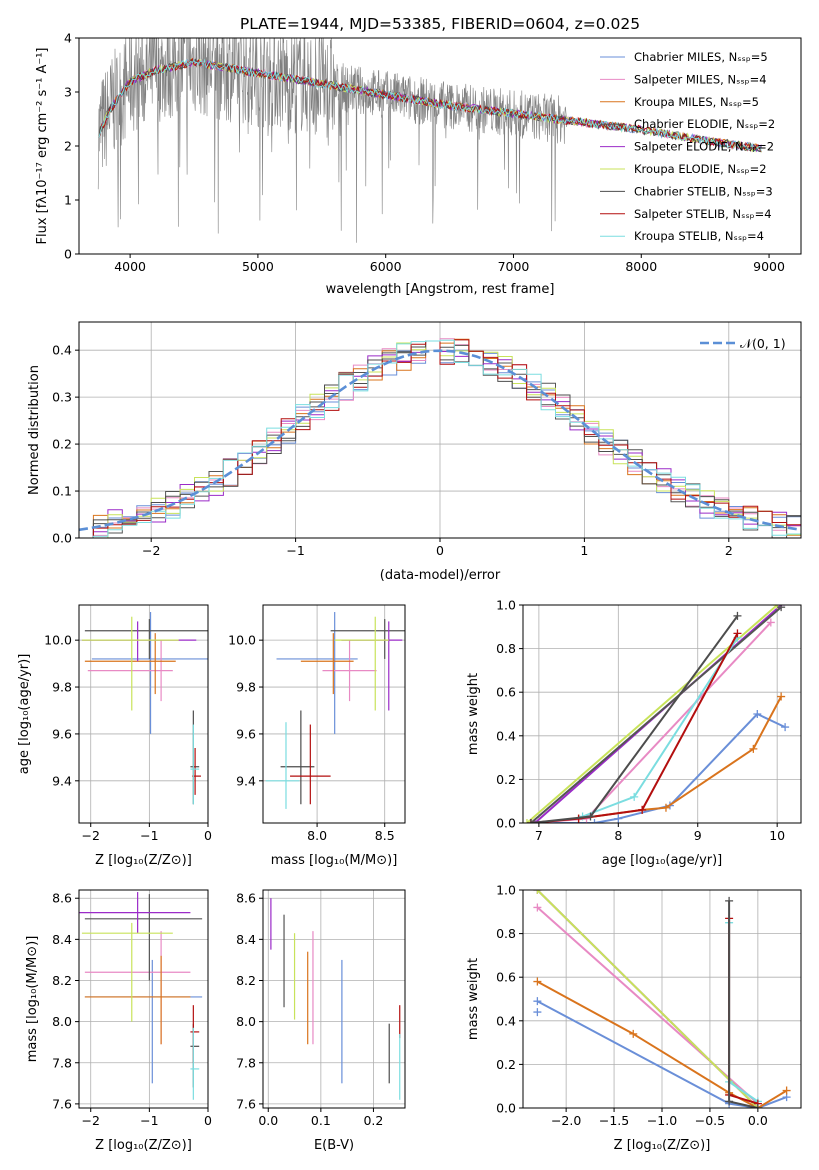  I want to click on y-axis-label: mass weight, so click(473, 714).